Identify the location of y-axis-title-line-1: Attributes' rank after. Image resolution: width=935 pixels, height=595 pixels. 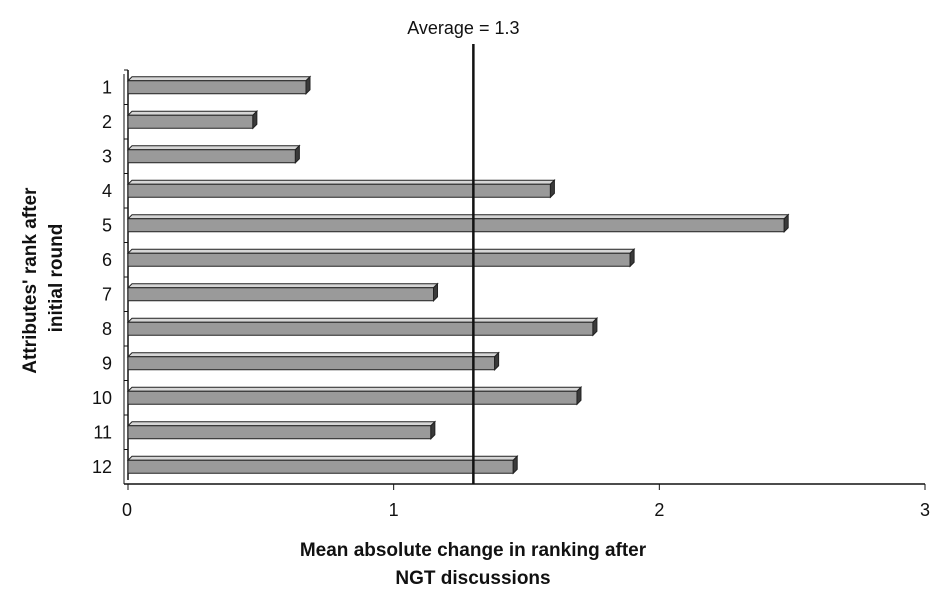
(30, 280).